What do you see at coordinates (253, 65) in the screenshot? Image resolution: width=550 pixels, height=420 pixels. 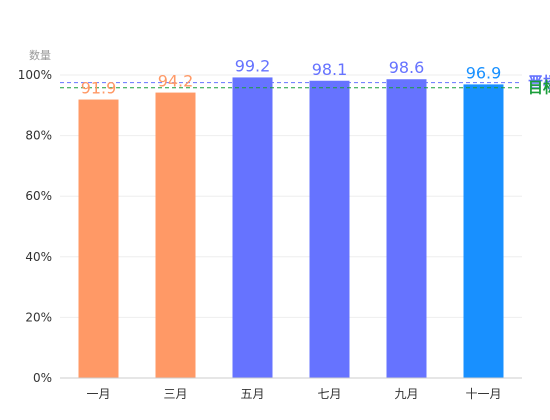 I see `data-label: 99.2` at bounding box center [253, 65].